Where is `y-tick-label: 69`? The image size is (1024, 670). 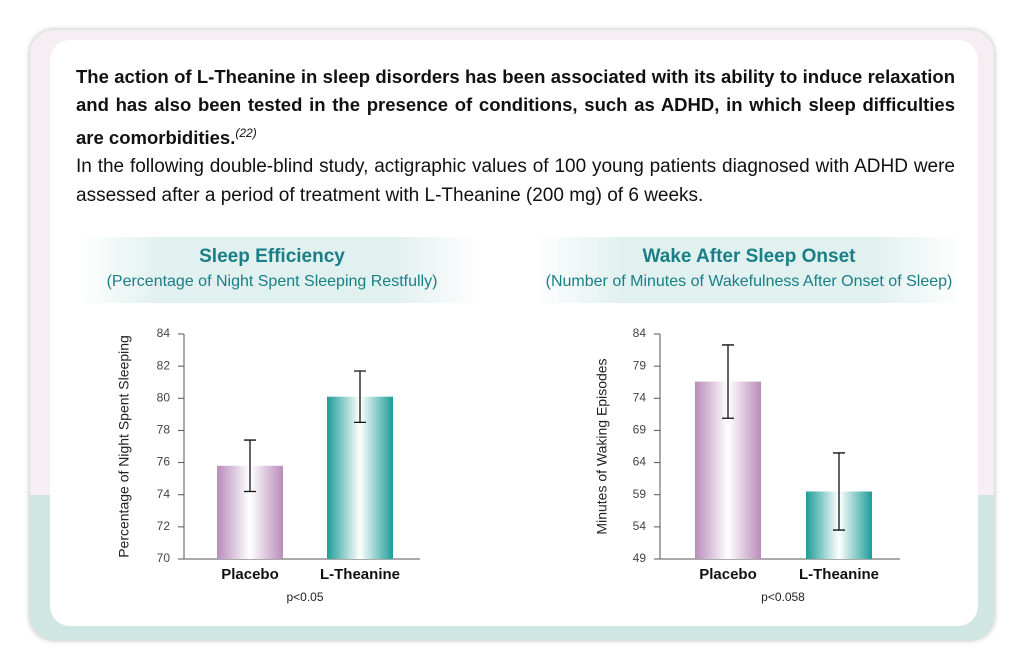 y-tick-label: 69 is located at coordinates (640, 430).